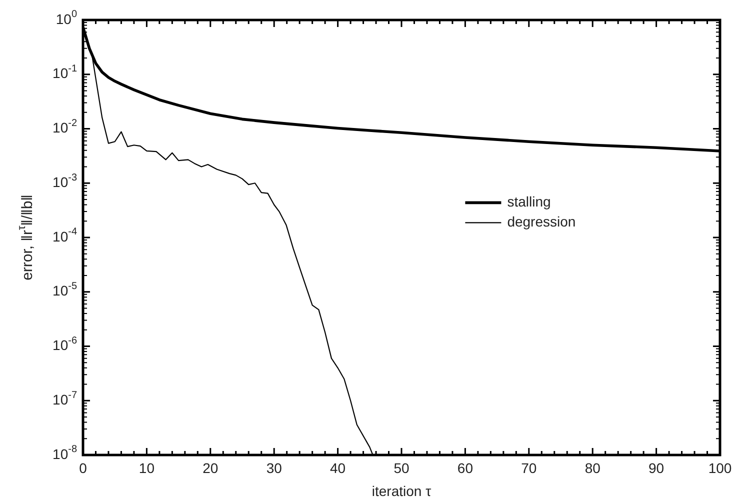 This screenshot has width=734, height=504. What do you see at coordinates (656, 468) in the screenshot?
I see `x-tick-label: 90` at bounding box center [656, 468].